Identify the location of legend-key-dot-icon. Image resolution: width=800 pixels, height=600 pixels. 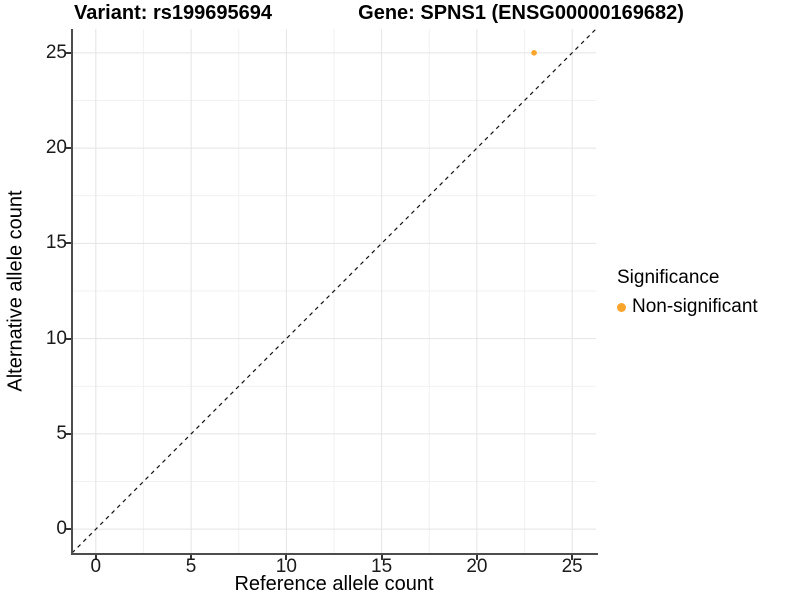
(621, 307).